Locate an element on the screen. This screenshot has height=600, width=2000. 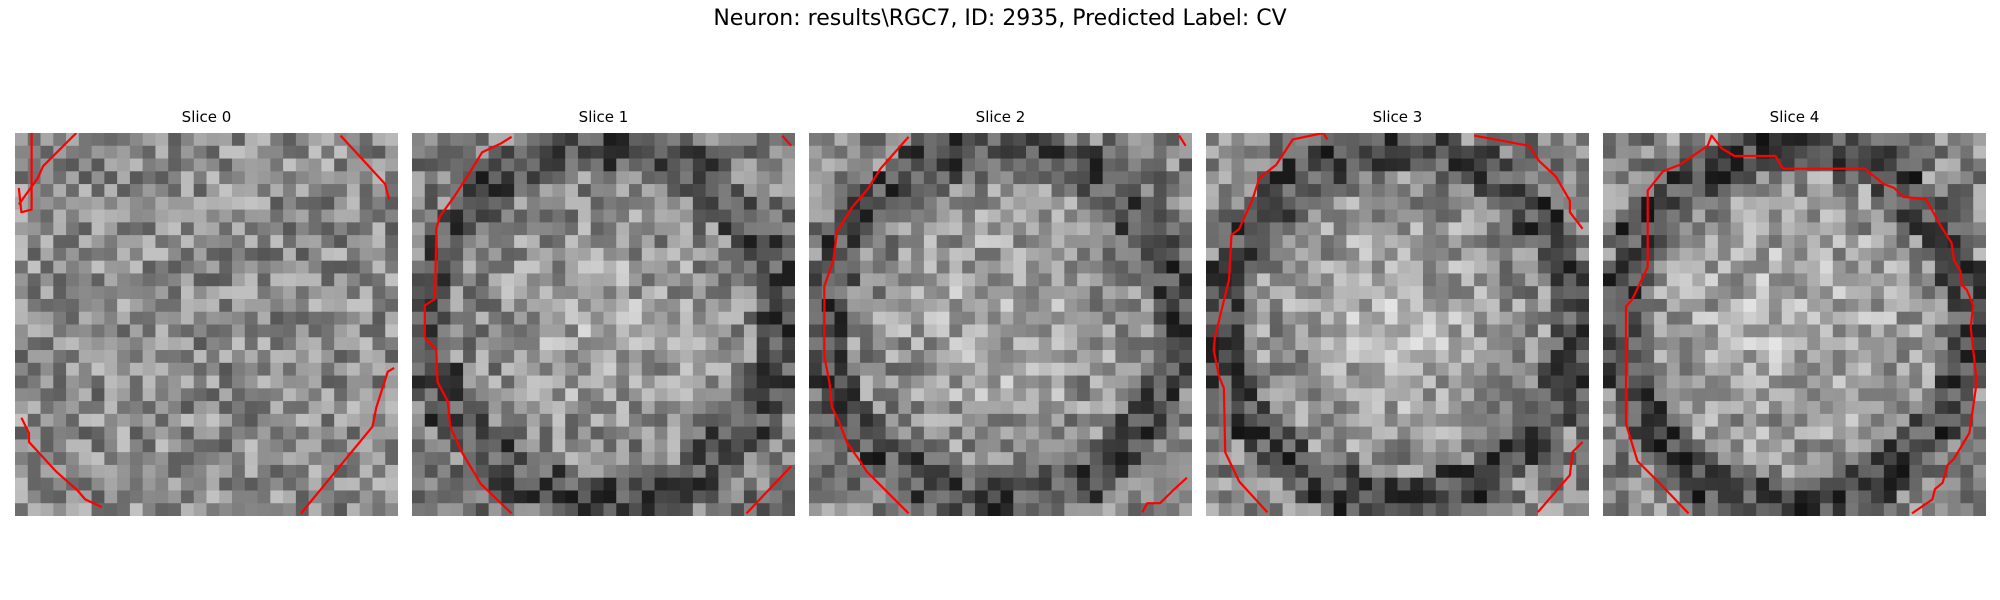
slice-panel-1: Slice 1 is located at coordinates (603, 313).